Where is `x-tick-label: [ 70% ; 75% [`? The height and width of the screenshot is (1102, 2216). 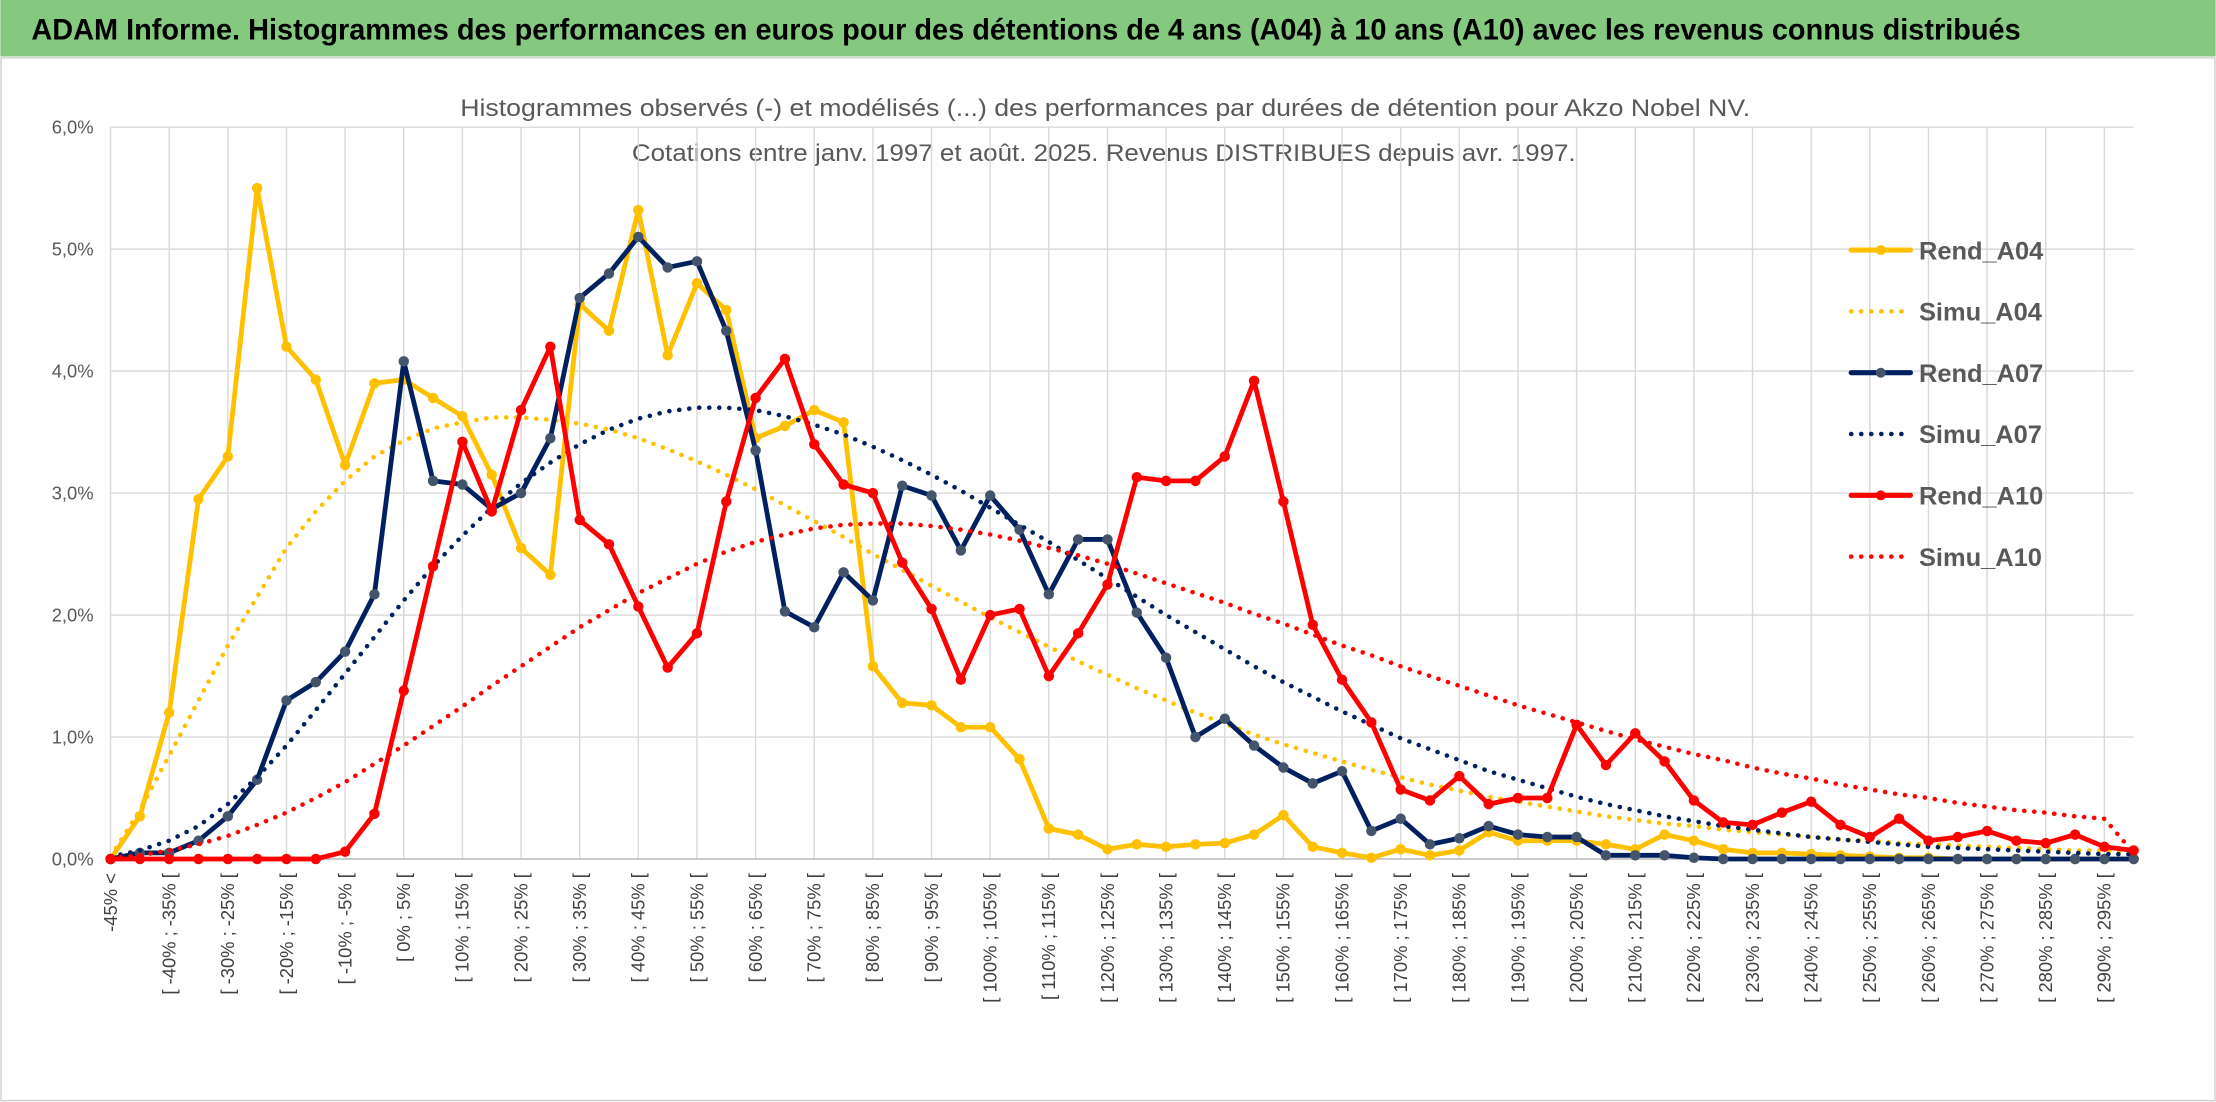
x-tick-label: [ 70% ; 75% [ is located at coordinates (814, 927).